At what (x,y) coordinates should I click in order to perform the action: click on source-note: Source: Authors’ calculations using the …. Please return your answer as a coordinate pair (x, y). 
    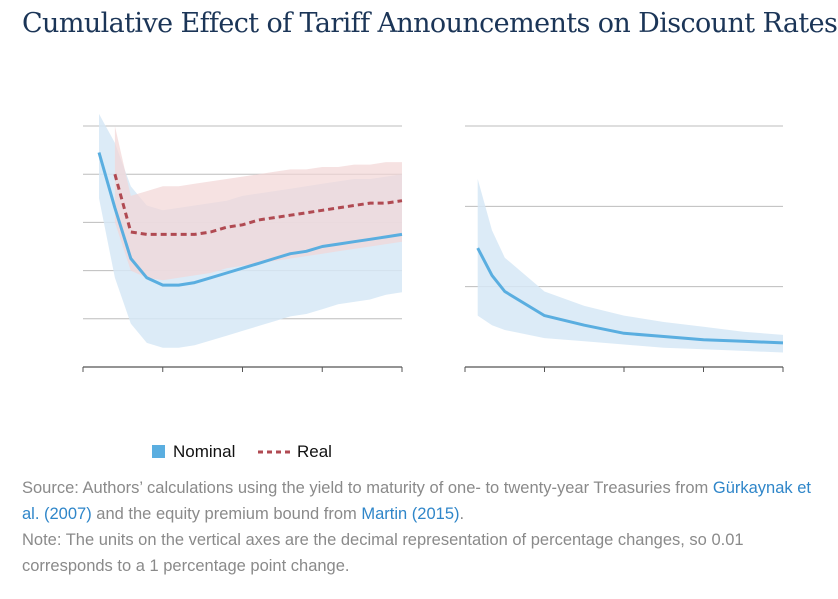
    Looking at the image, I should click on (422, 501).